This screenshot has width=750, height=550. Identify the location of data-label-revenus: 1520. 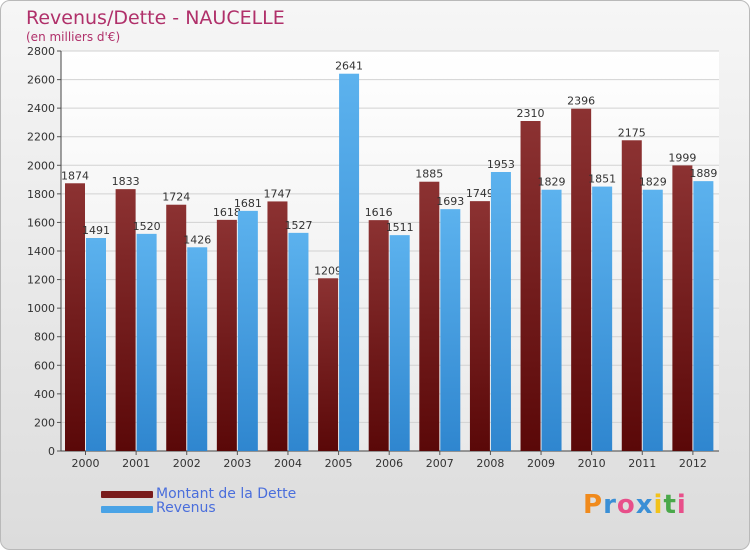
(147, 226).